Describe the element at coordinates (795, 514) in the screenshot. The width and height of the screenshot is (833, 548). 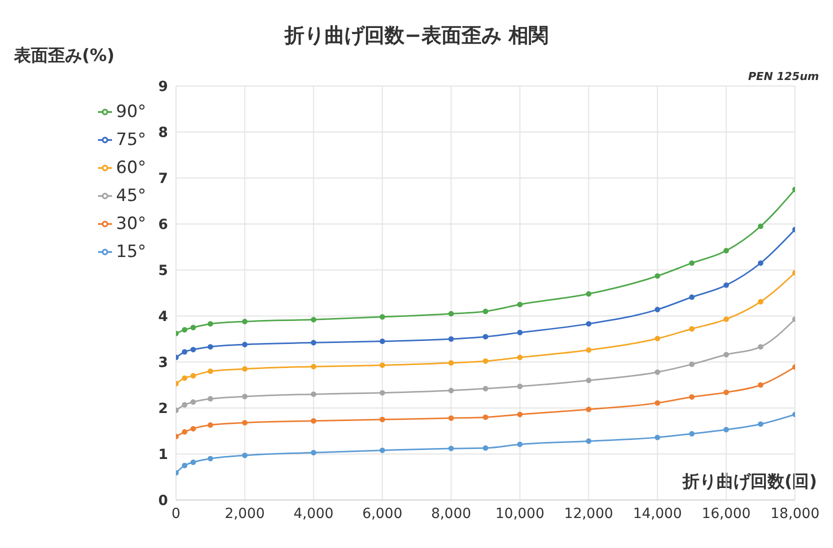
I see `x-tick-label: 18,000` at that location.